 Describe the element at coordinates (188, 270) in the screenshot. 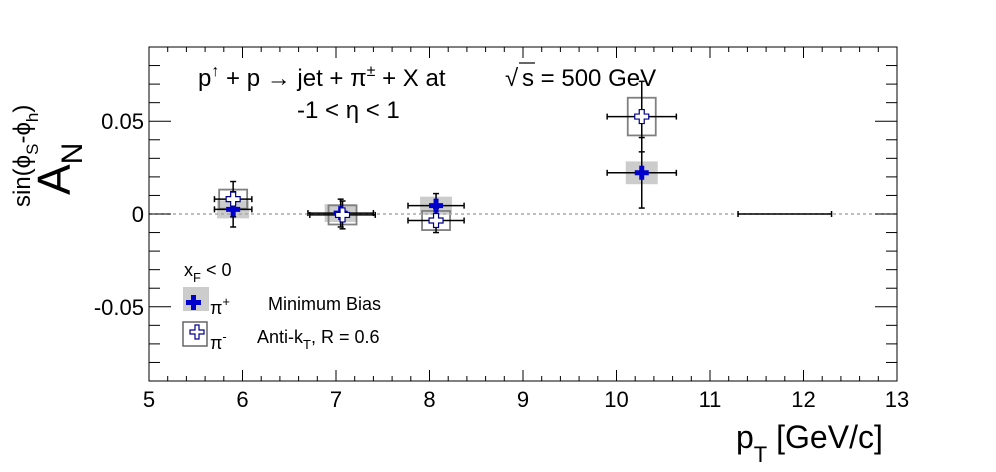

I see `legend-header-main: x` at that location.